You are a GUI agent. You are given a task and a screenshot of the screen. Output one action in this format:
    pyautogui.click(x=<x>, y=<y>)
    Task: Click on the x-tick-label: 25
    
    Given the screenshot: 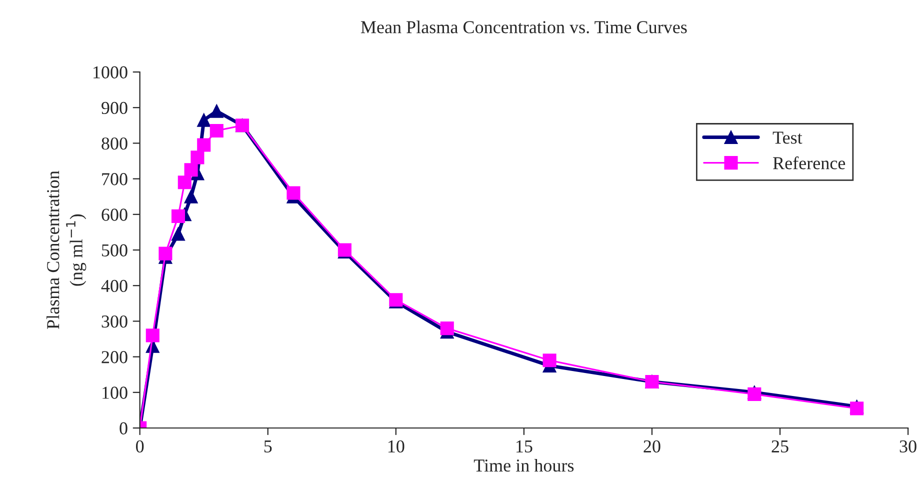 What is the action you would take?
    pyautogui.click(x=780, y=446)
    